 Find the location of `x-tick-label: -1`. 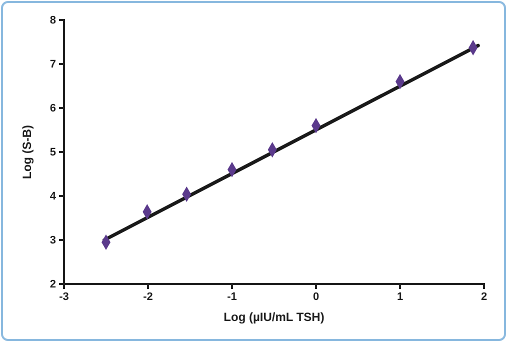

x-tick-label: -1 is located at coordinates (232, 296).